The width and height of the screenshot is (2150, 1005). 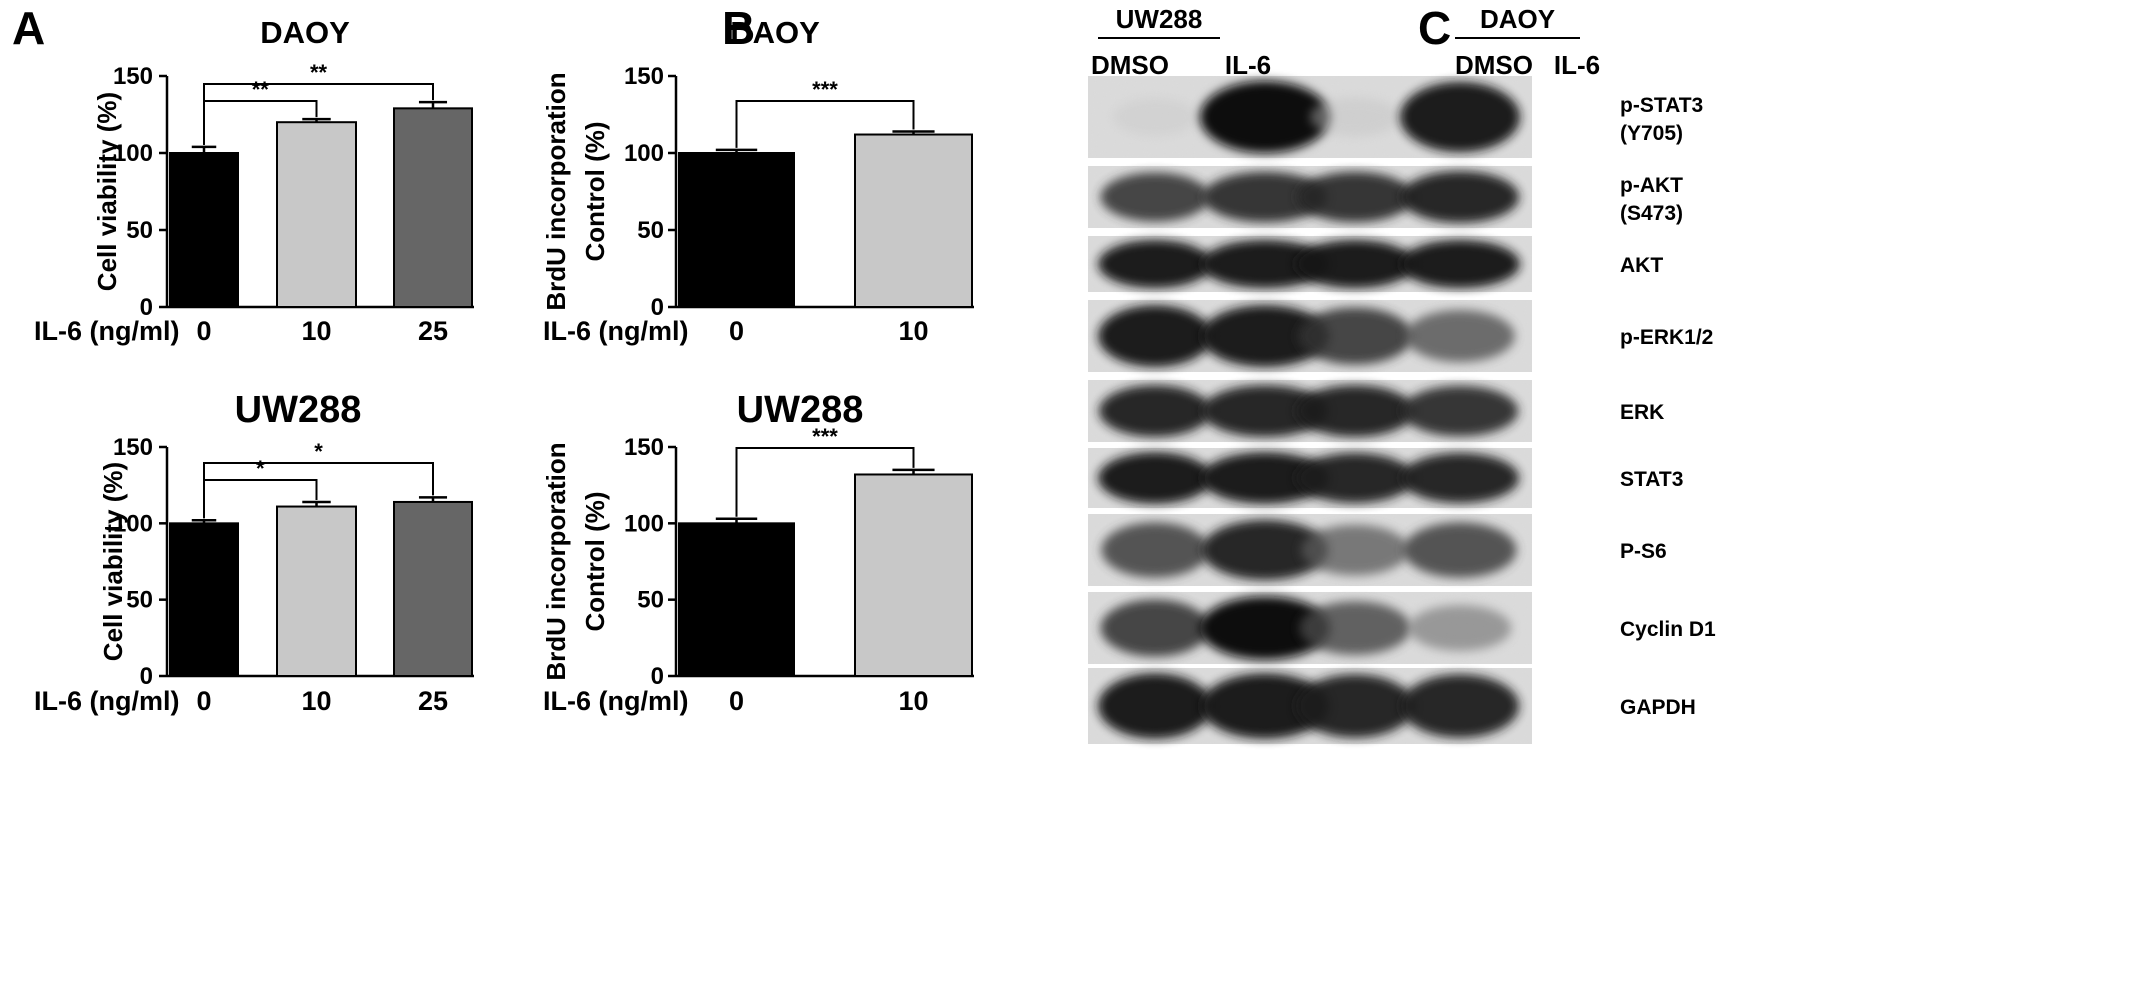 I want to click on blot-row: STAT3, so click(x=1385, y=478).